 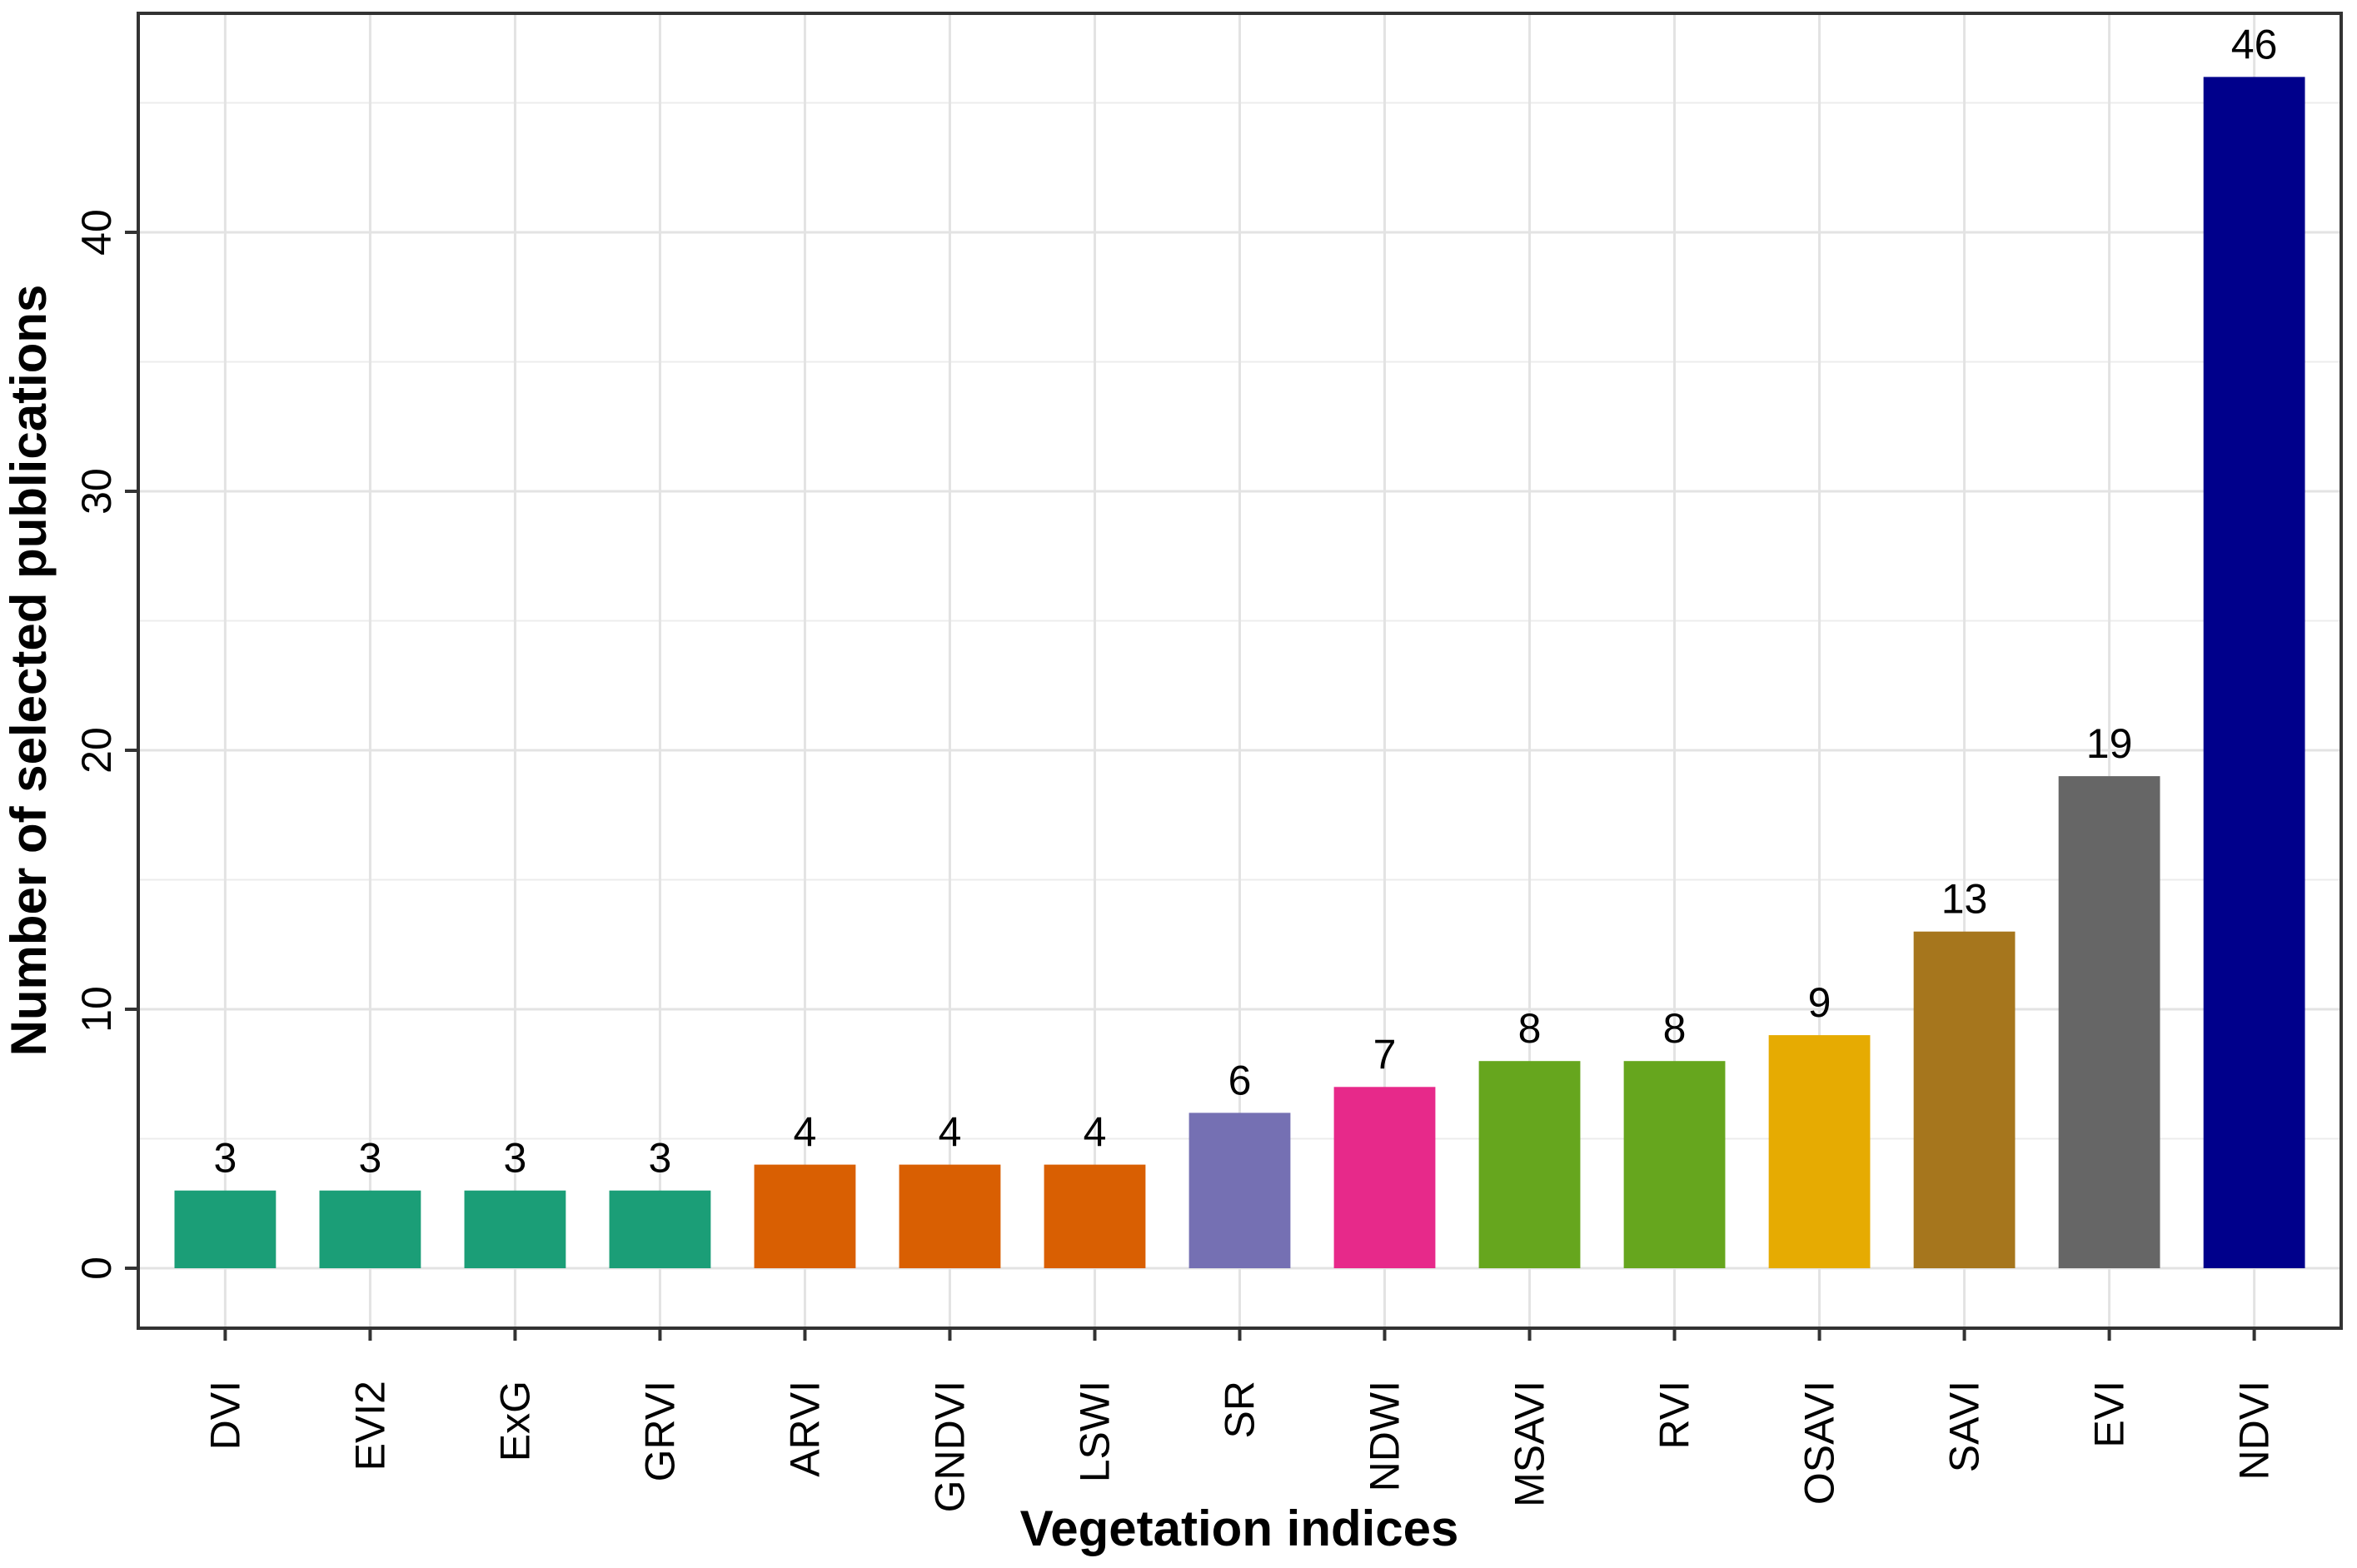 I want to click on bar-ndwi, so click(x=1384, y=1178).